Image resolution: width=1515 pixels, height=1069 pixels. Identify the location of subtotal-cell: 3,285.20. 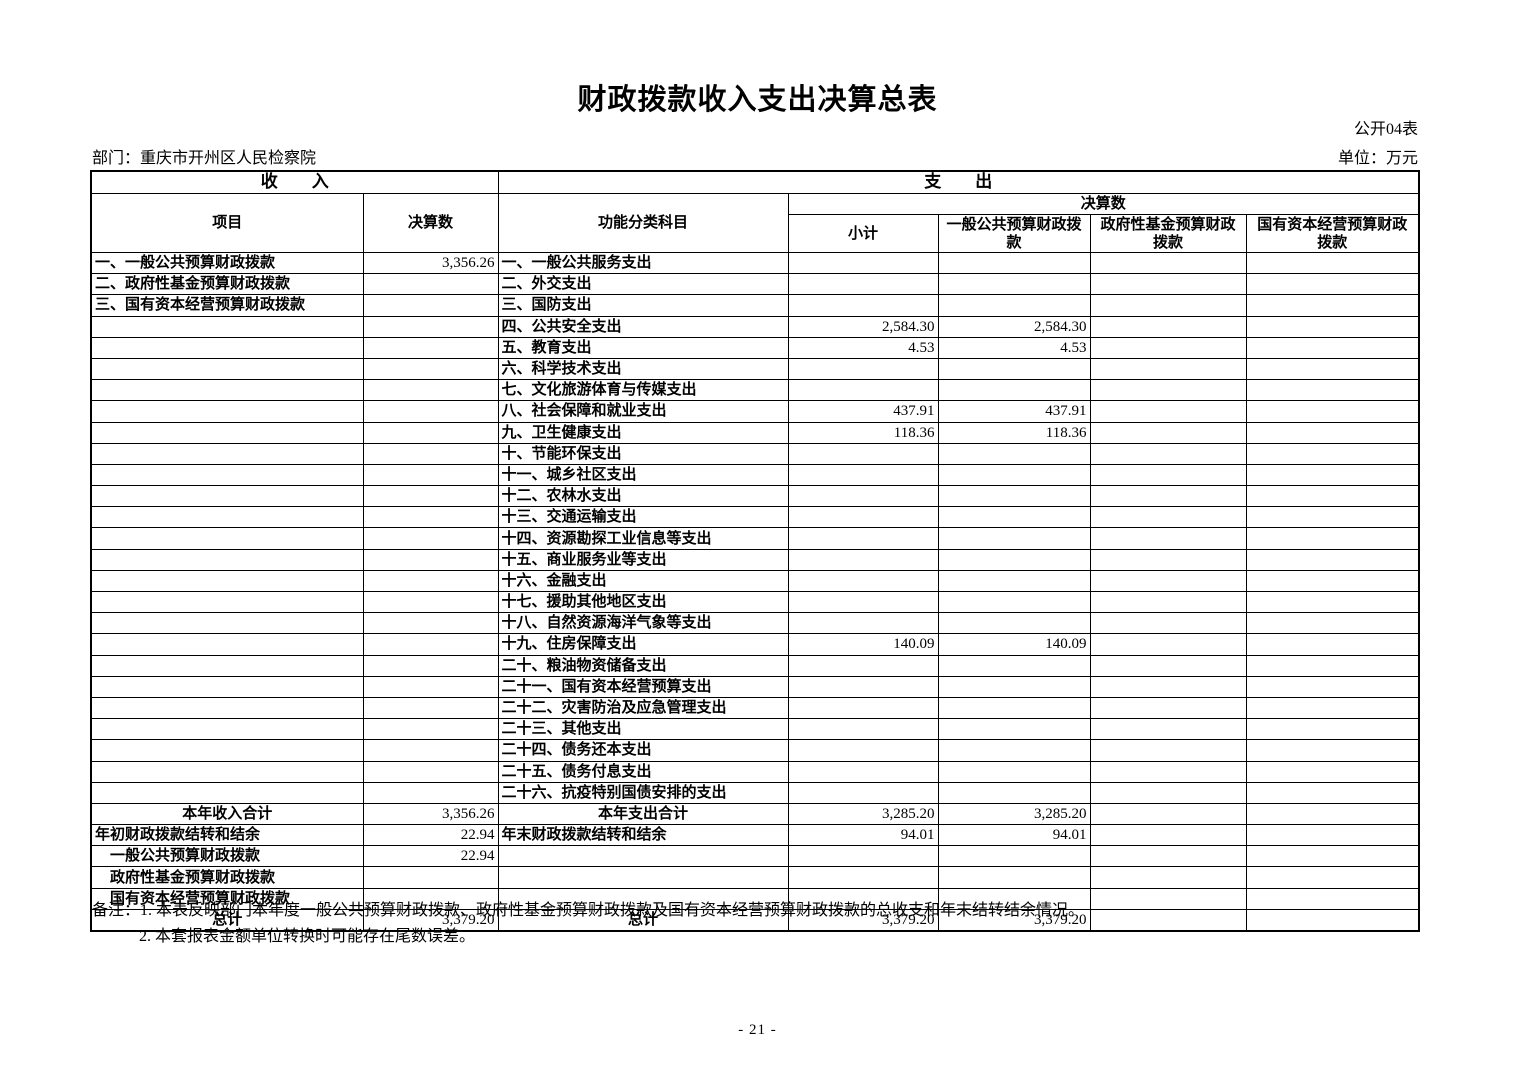
(863, 814).